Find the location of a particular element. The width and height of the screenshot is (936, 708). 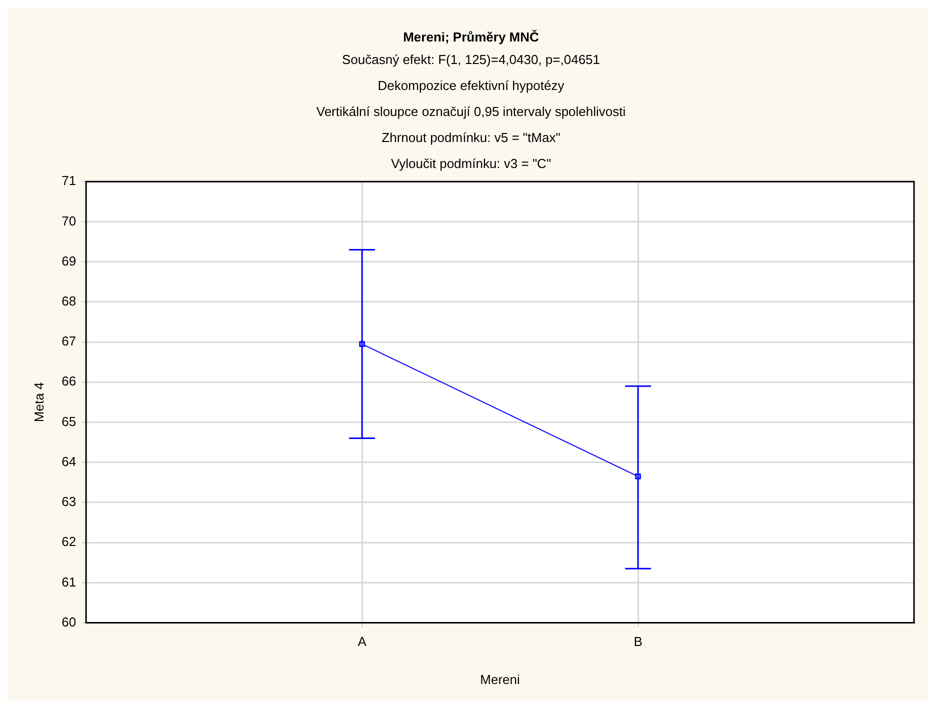

y-tick-label: 60 is located at coordinates (69, 622).